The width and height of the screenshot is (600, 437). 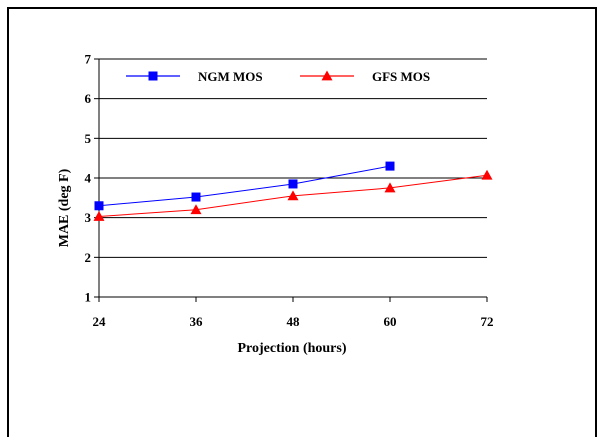 I want to click on x-axis-label: Projection (hours), so click(x=292, y=348).